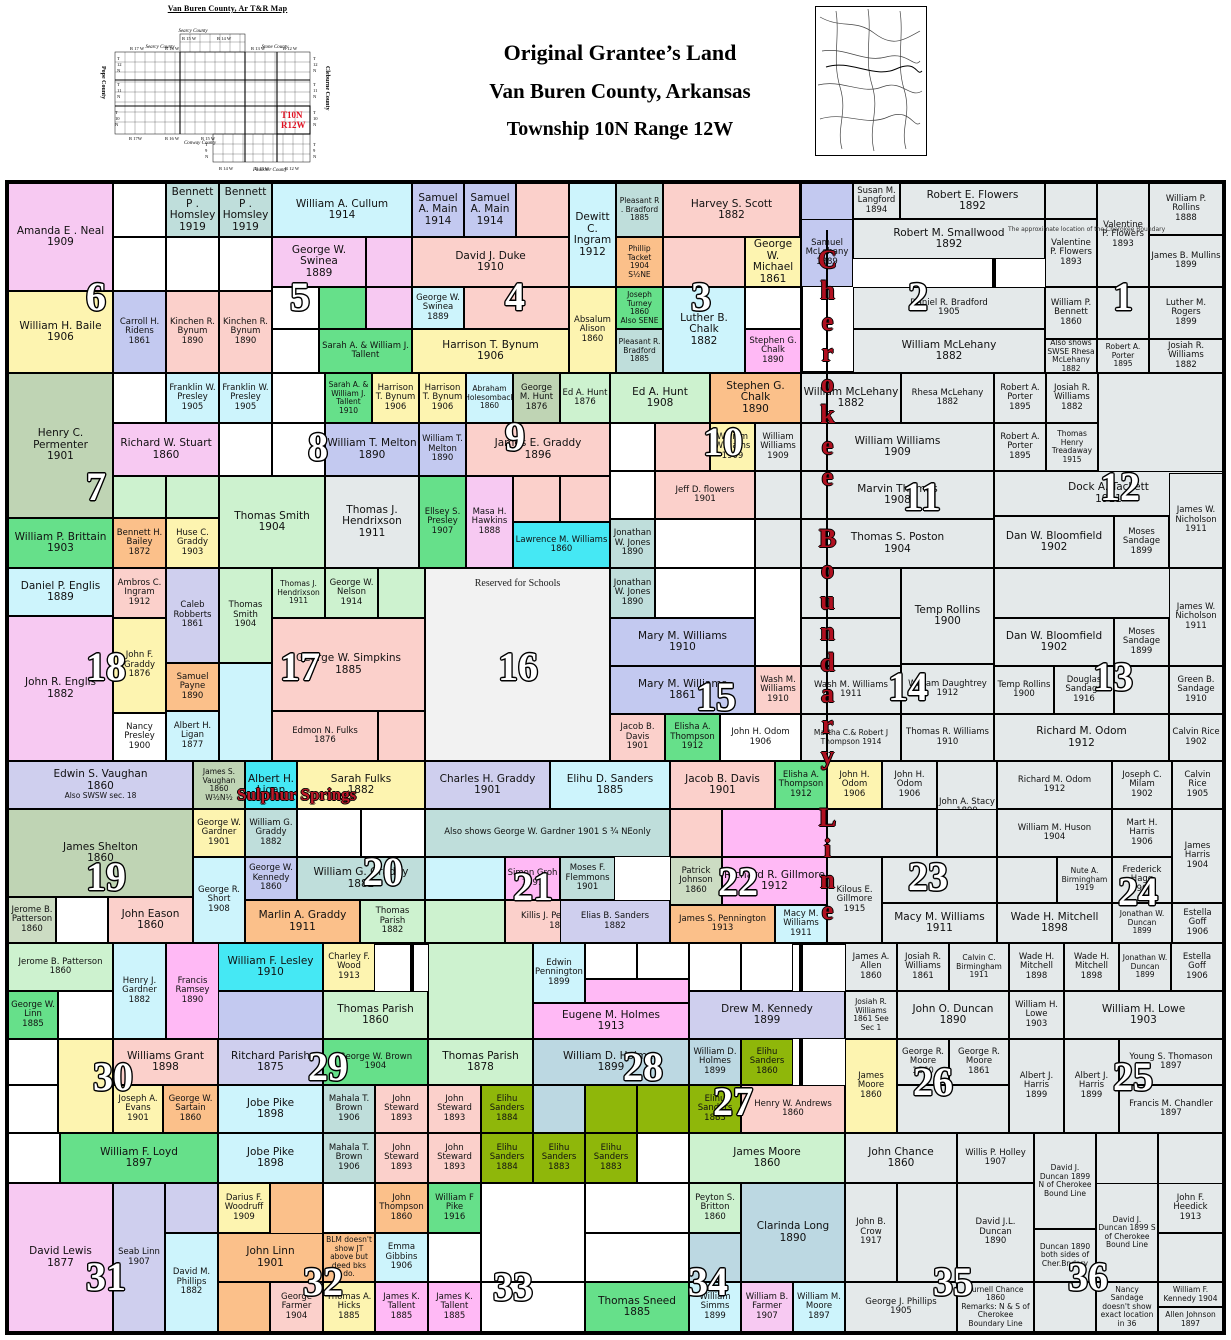 This screenshot has height=1340, width=1231. What do you see at coordinates (559, 973) in the screenshot?
I see `land-parcel: Edwin Pennington 1899` at bounding box center [559, 973].